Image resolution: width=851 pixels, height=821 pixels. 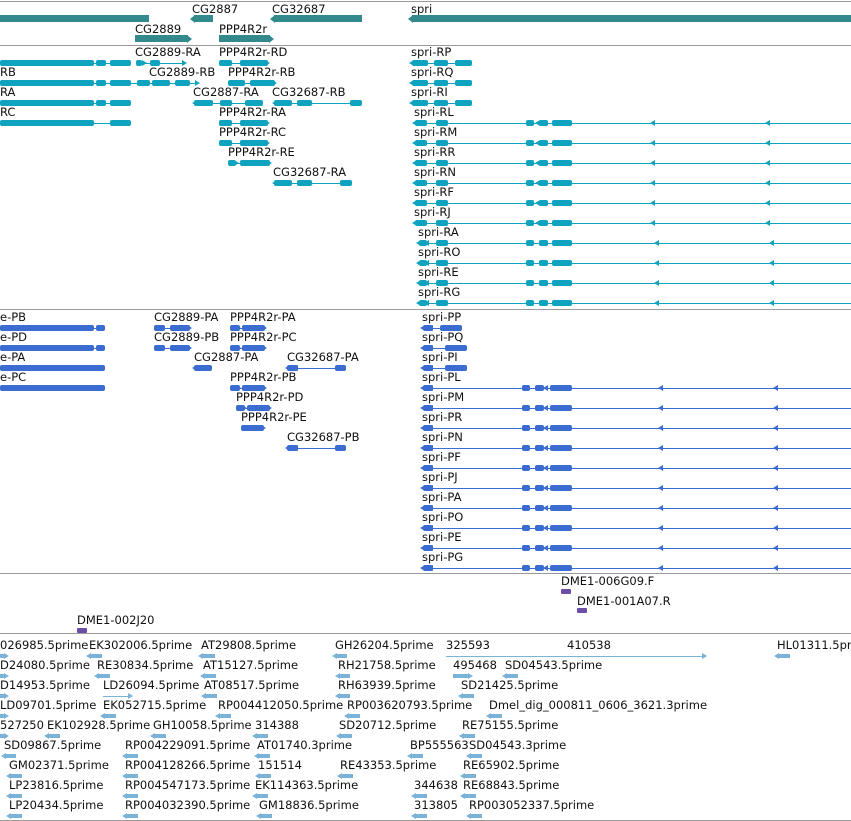 What do you see at coordinates (598, 705) in the screenshot?
I see `est-label: Dmel_dig_000811_0606_3621.3prime` at bounding box center [598, 705].